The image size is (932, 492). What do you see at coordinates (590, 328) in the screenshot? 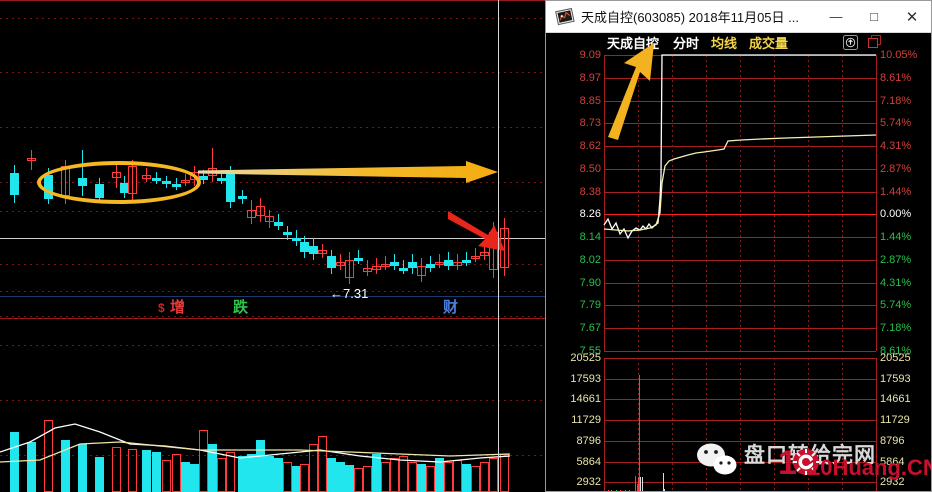
I see `price-axis-label: 7.67` at bounding box center [590, 328].